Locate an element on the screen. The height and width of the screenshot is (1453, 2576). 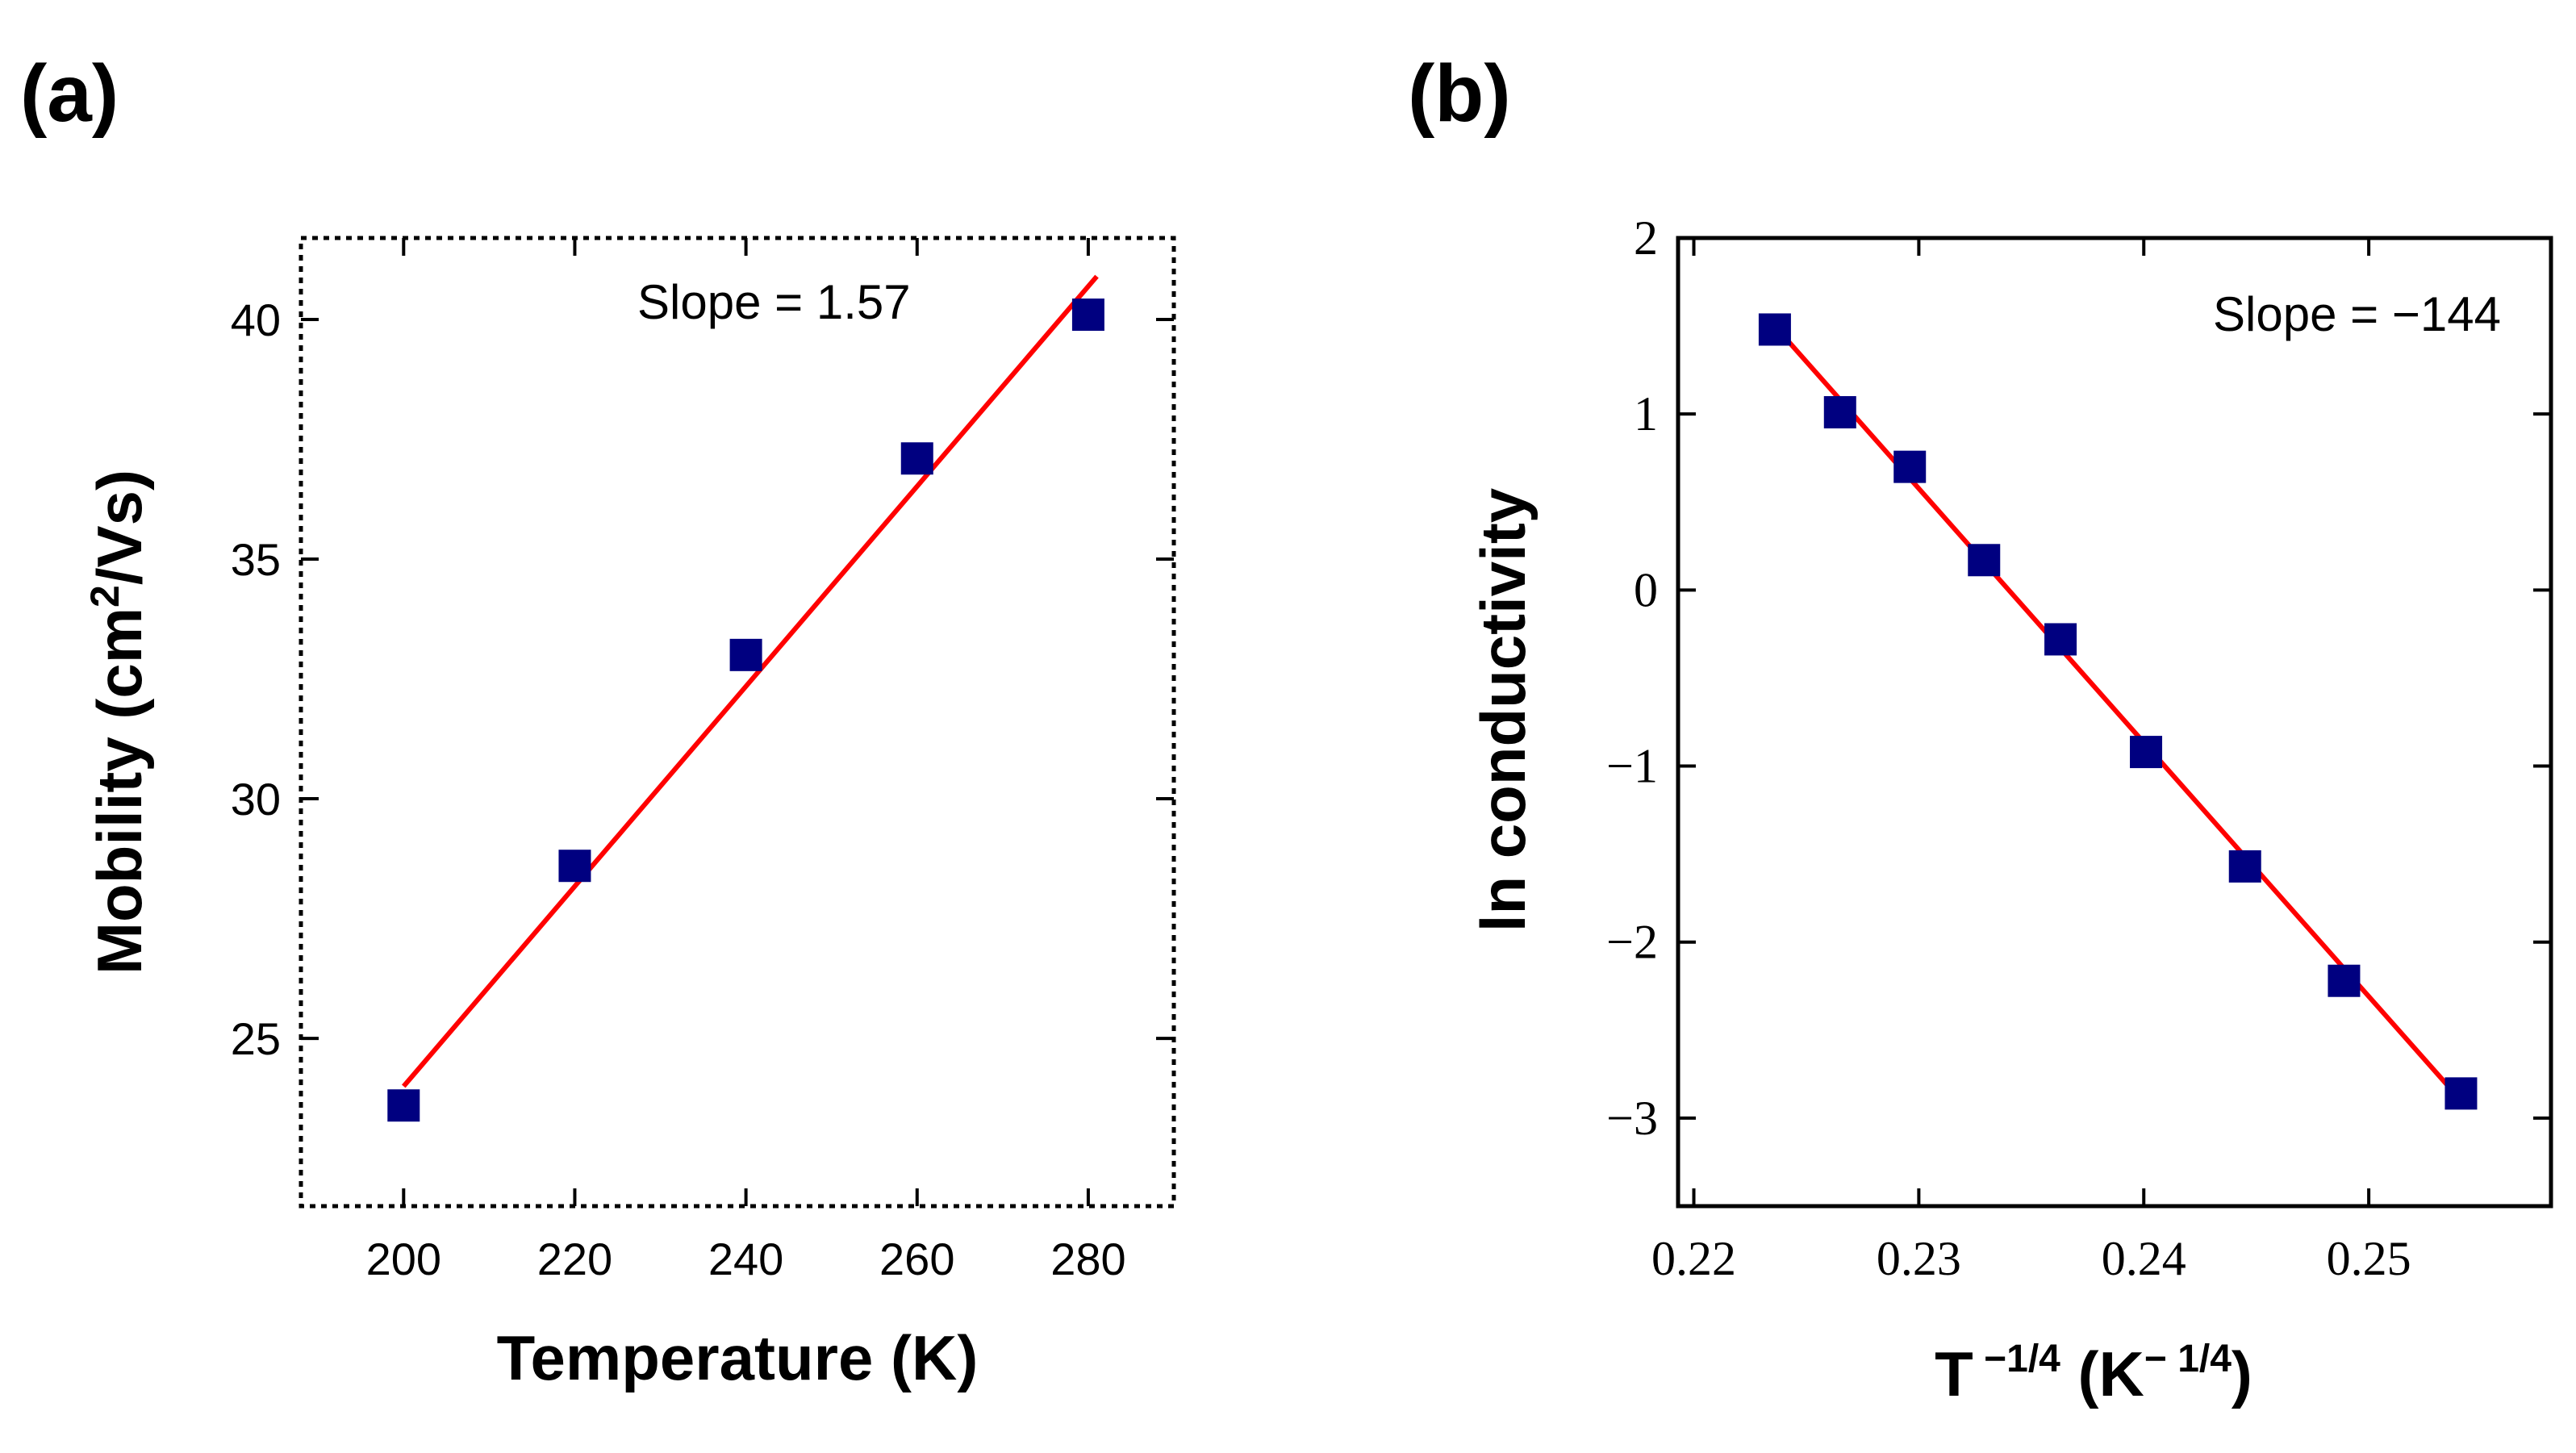
panel-b-x-title-t: T is located at coordinates (1954, 1373).